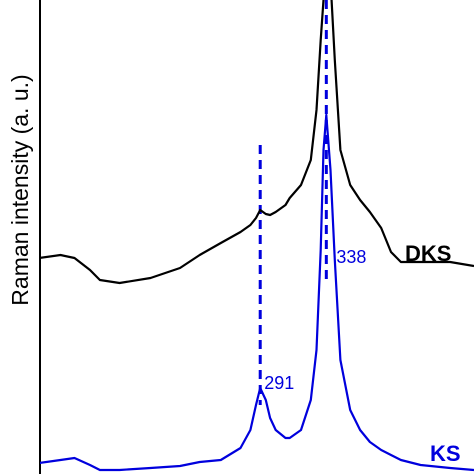 Image resolution: width=474 pixels, height=474 pixels. Describe the element at coordinates (445, 453) in the screenshot. I see `series-label: KS` at that location.